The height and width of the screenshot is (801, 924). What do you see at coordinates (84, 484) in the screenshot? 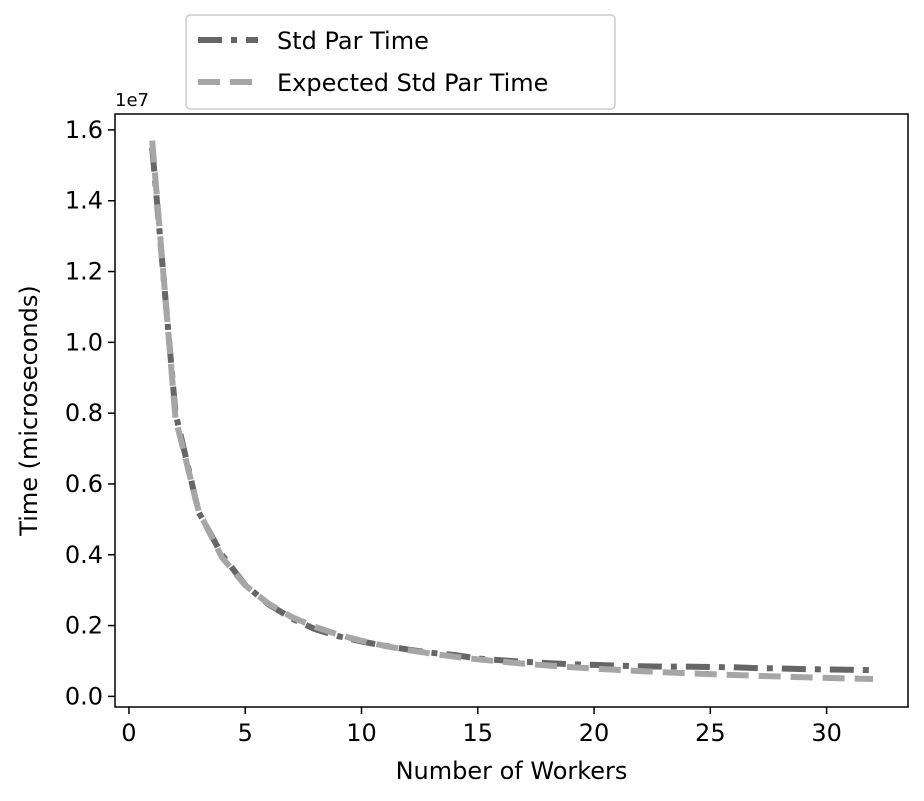
I see `y-tick-label: 0.6` at bounding box center [84, 484].